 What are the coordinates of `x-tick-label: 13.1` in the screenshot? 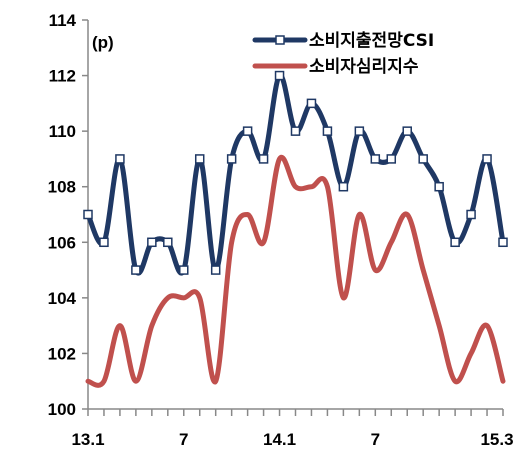 It's located at (87, 439).